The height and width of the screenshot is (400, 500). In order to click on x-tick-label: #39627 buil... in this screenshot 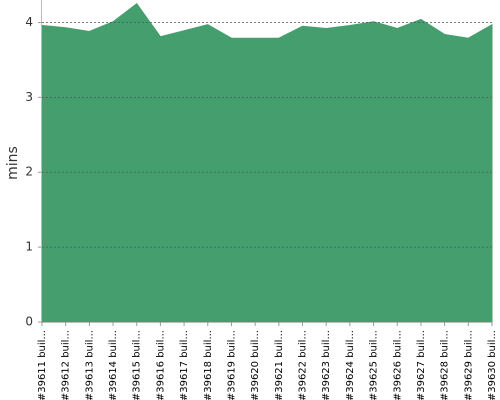, I will do `click(421, 365)`.